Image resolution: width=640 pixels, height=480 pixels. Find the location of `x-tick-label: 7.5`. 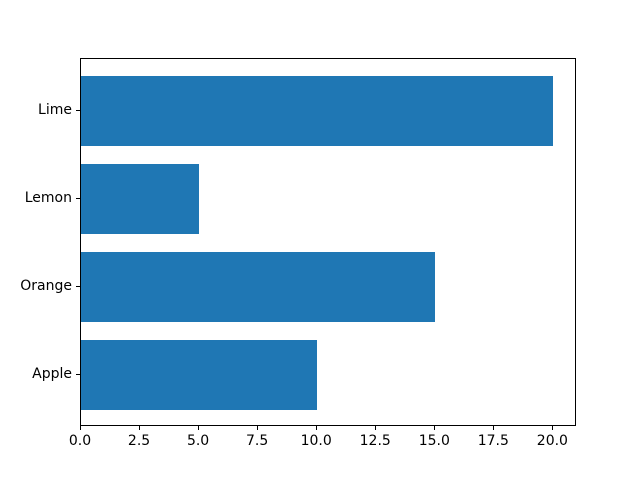

x-tick-label: 7.5 is located at coordinates (257, 441).